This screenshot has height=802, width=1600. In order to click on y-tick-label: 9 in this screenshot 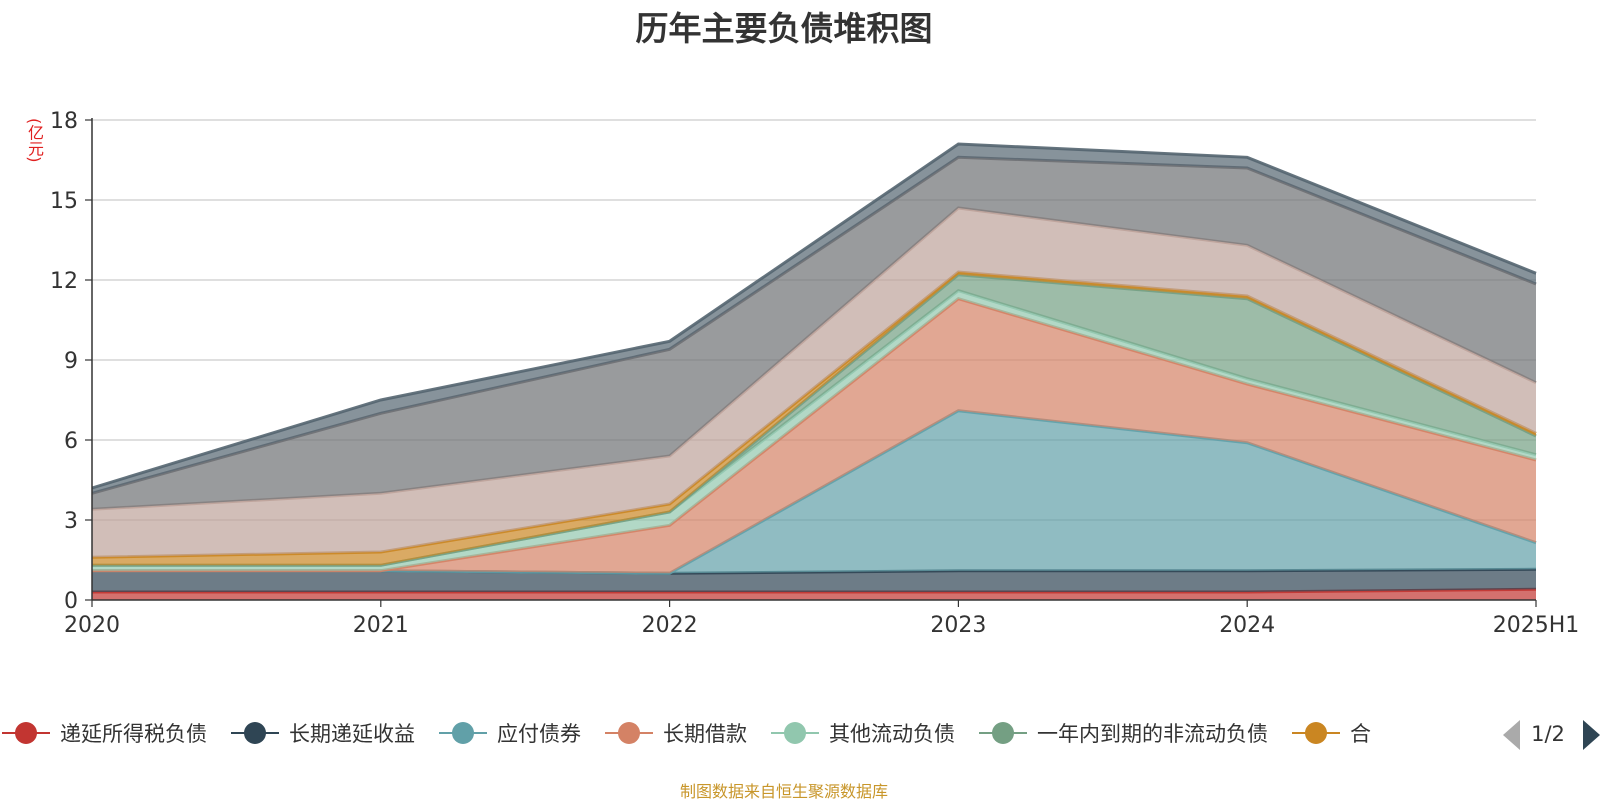, I will do `click(71, 361)`.